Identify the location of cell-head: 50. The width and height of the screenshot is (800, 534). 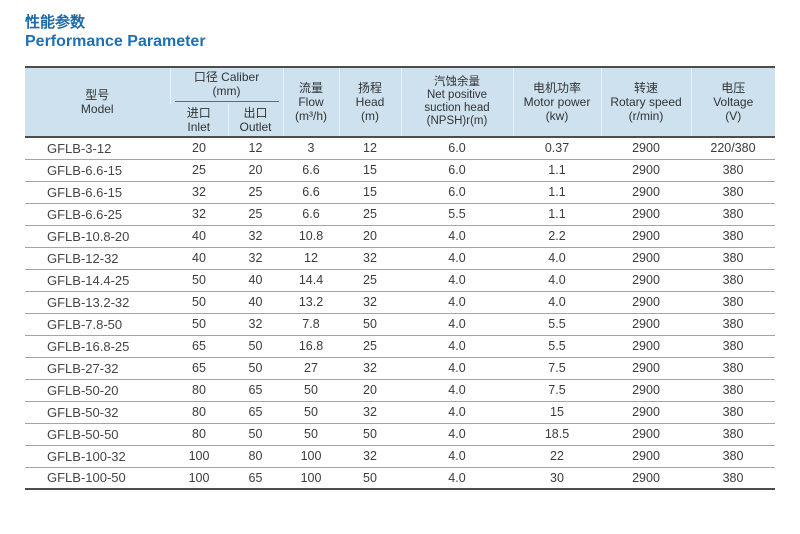
(370, 324).